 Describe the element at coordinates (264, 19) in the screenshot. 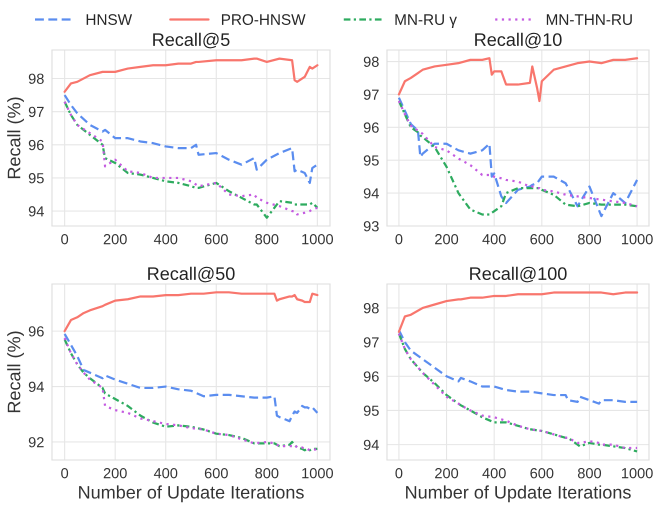

I see `legend-label: PRO-HNSW` at that location.